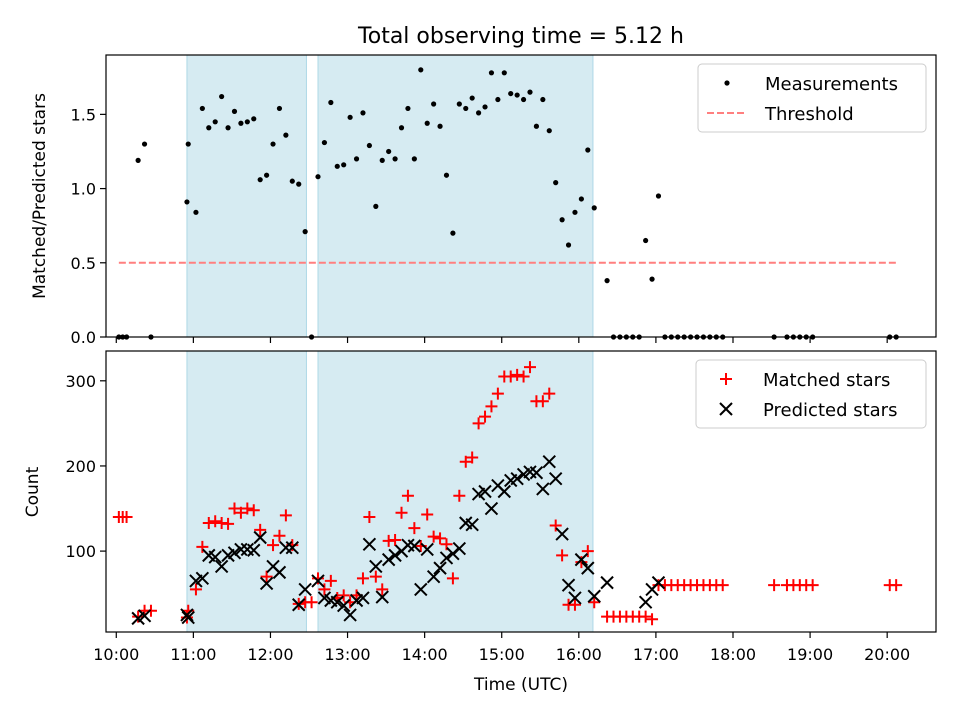 The width and height of the screenshot is (960, 724). I want to click on bottom-y-tick-label-2: 300, so click(80, 381).